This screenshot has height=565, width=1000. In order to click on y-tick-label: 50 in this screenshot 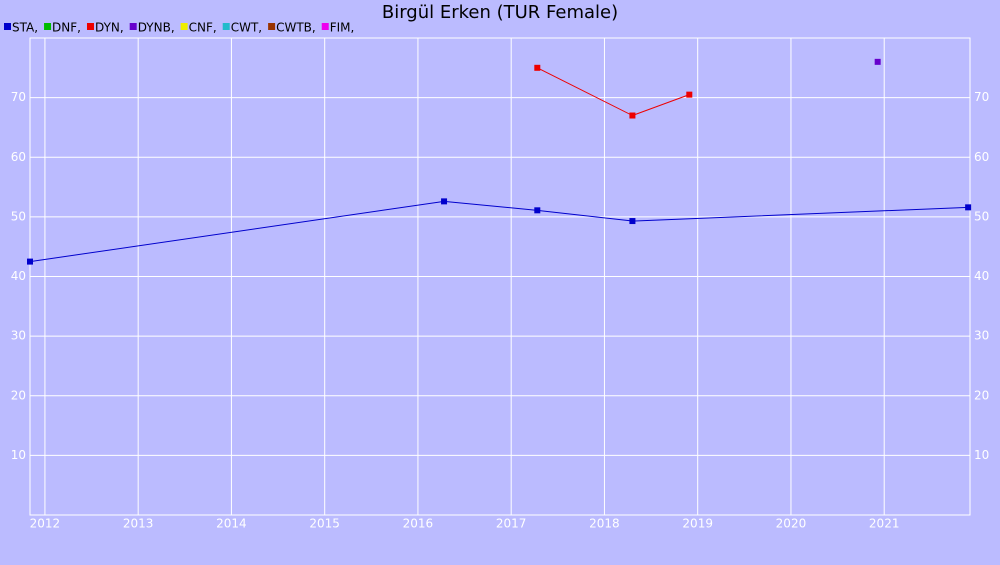, I will do `click(18, 216)`.